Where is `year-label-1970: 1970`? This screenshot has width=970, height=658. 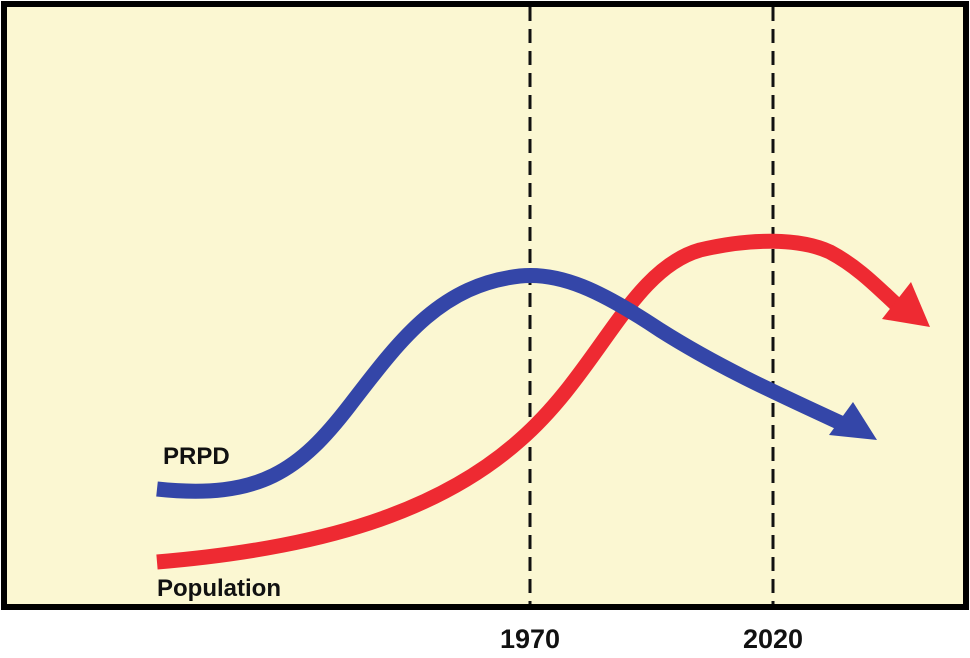 year-label-1970: 1970 is located at coordinates (530, 639).